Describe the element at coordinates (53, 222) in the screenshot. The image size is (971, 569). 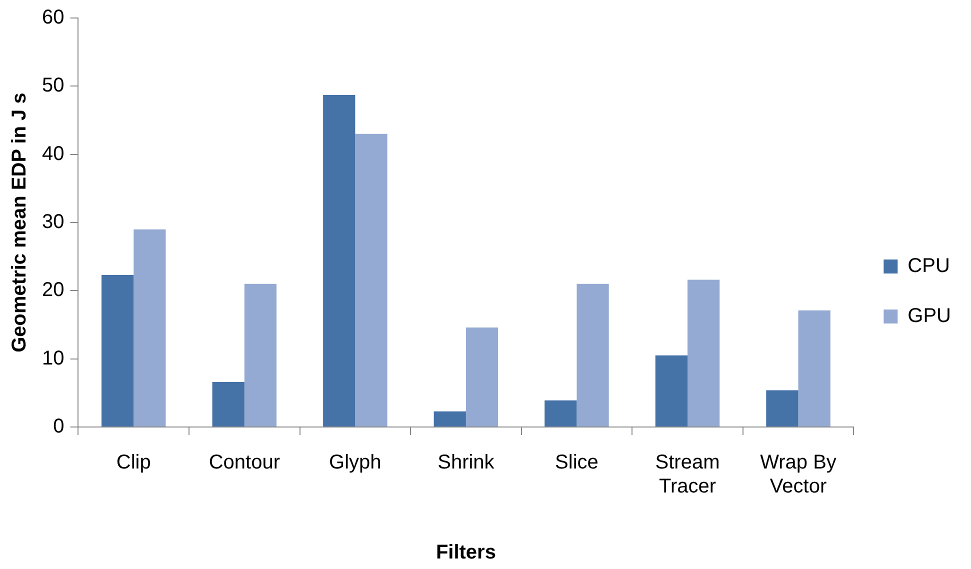
I see `y-tick-label: 30` at that location.